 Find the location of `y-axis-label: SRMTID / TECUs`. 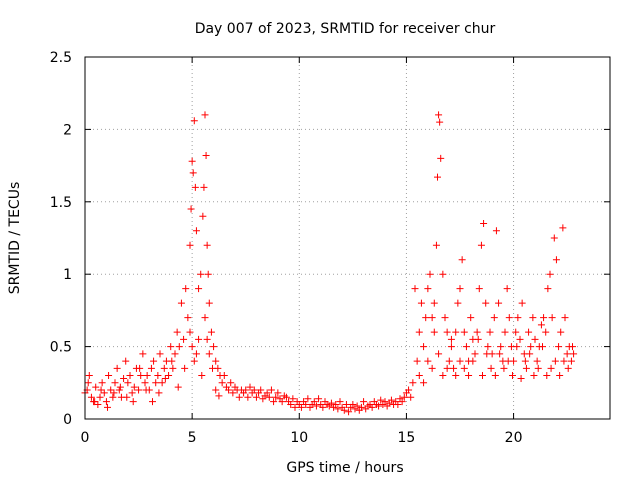

y-axis-label: SRMTID / TECUs is located at coordinates (15, 238).